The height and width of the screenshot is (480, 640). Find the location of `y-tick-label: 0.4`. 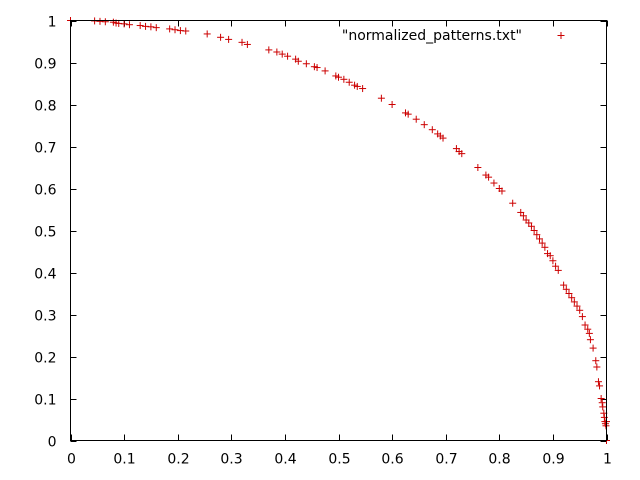

y-tick-label: 0.4 is located at coordinates (45, 275).